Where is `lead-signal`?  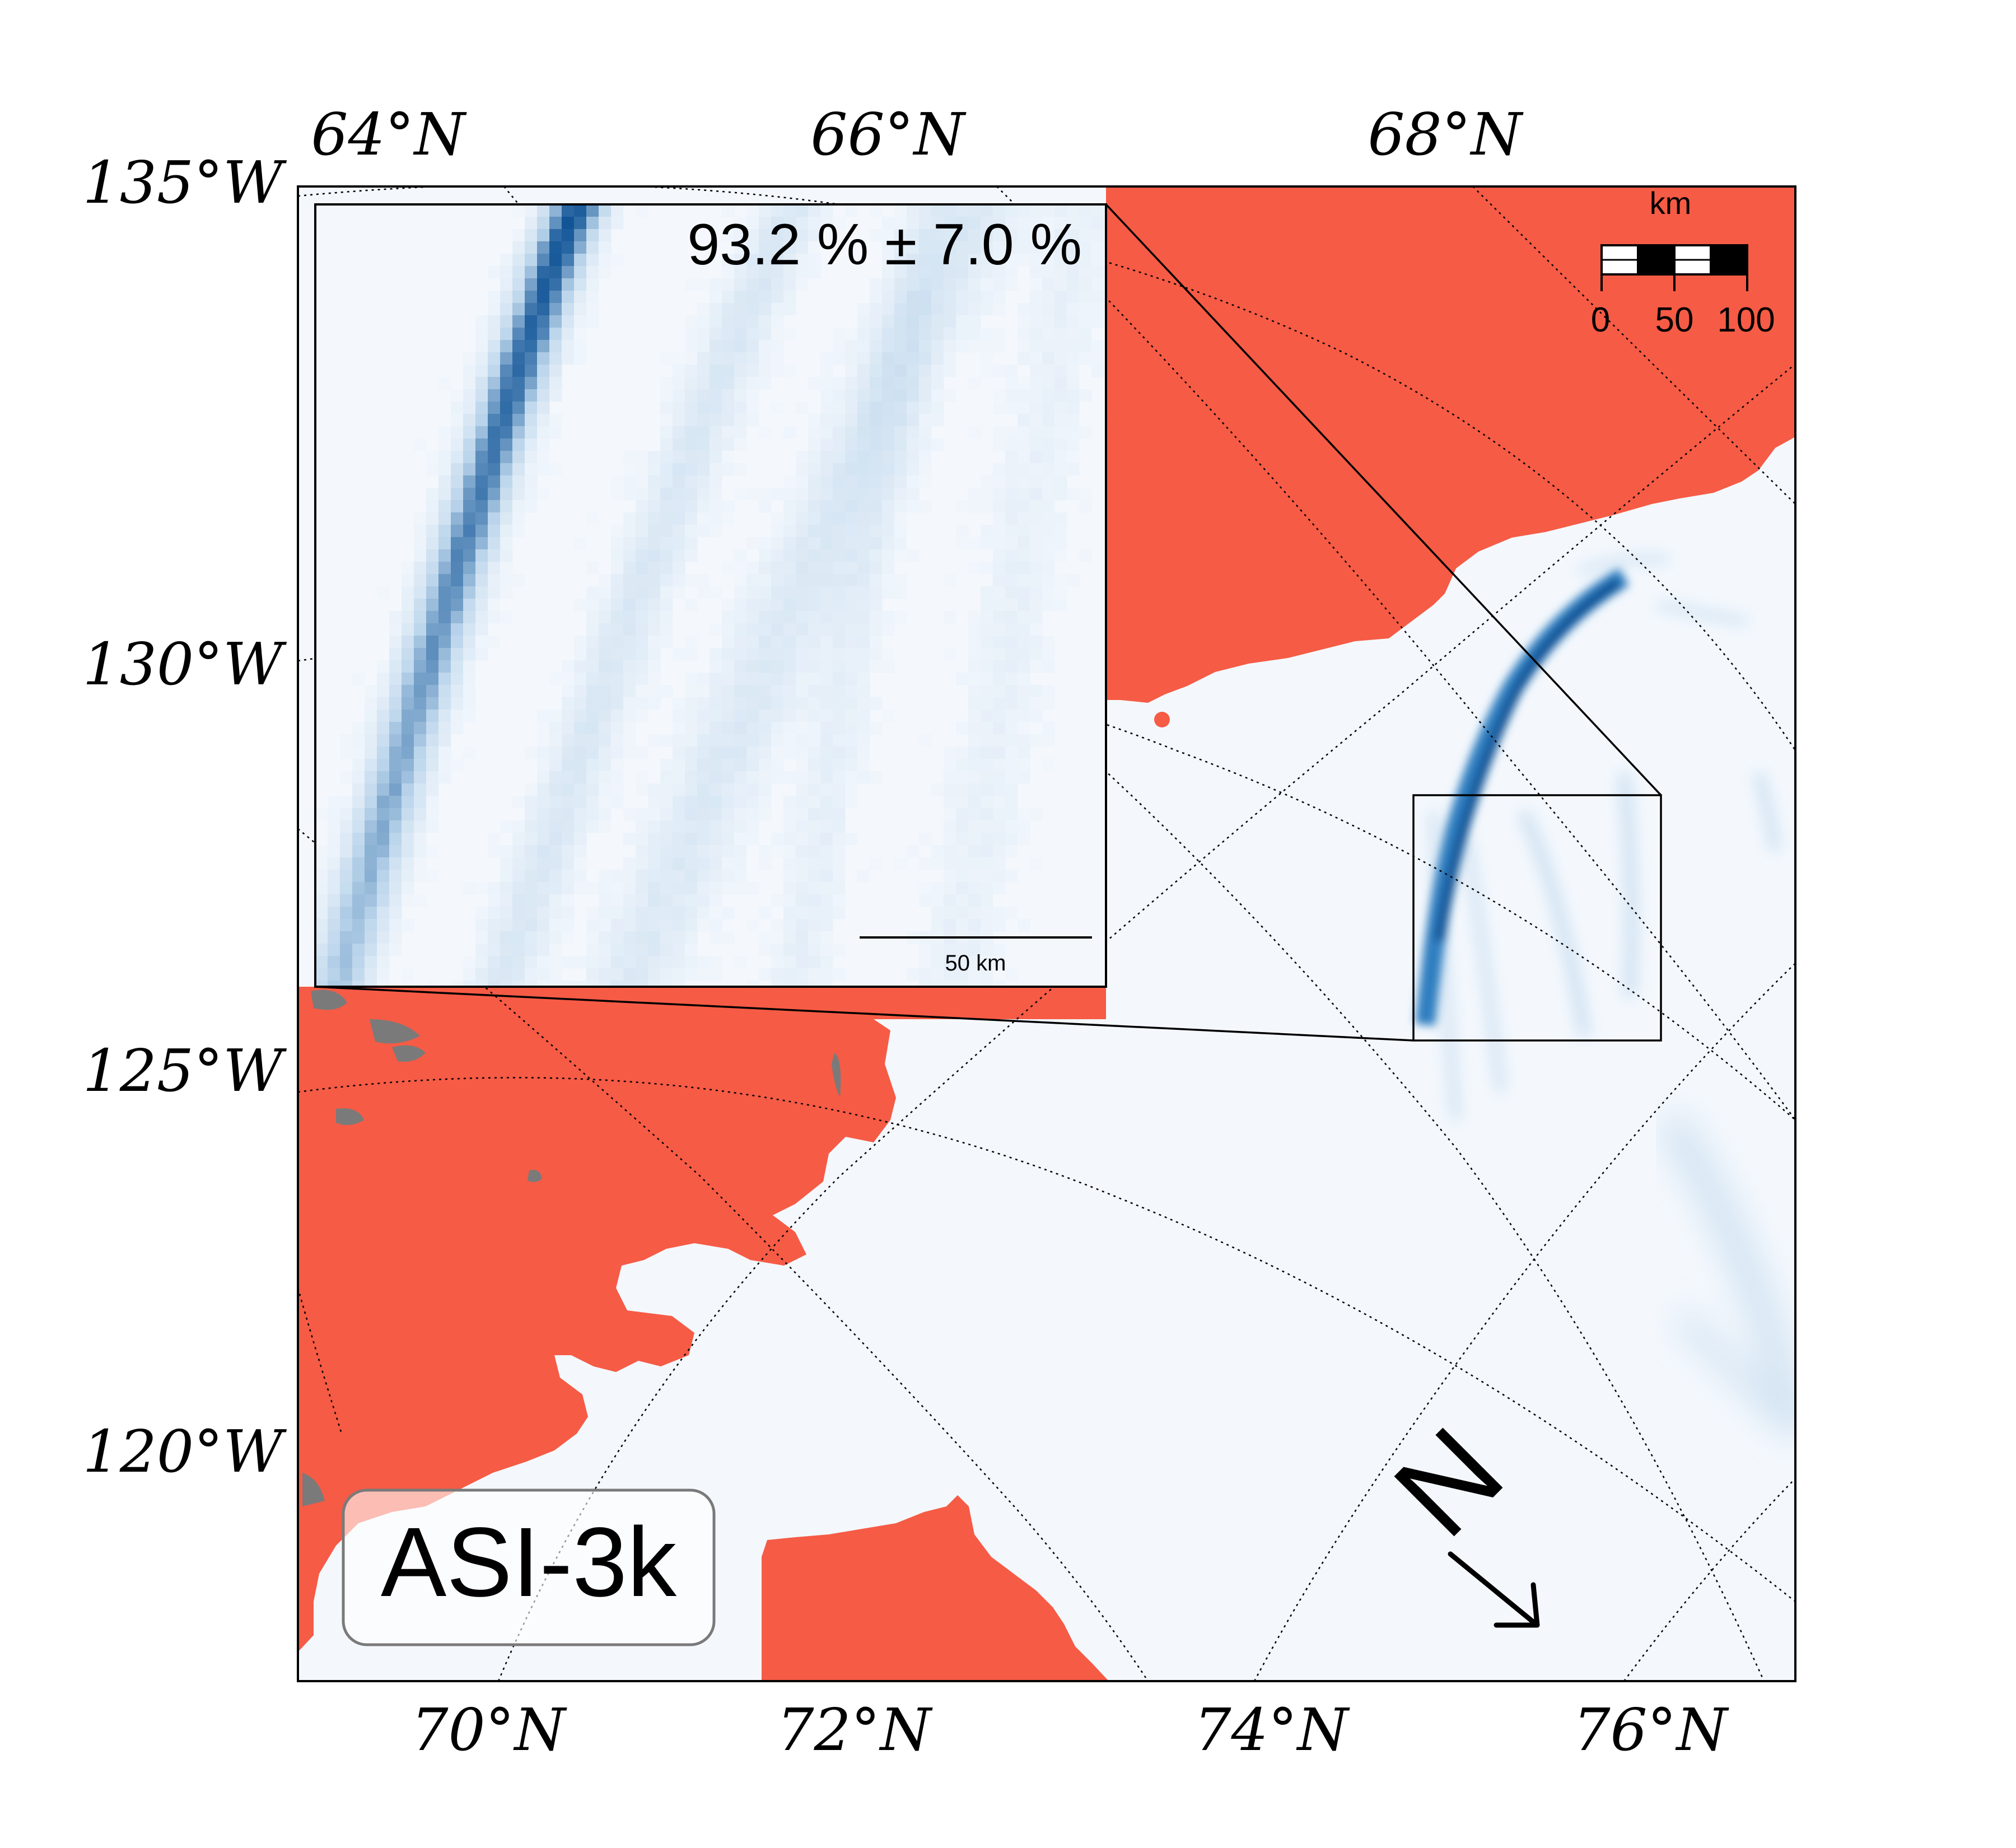 lead-signal is located at coordinates (1605, 999).